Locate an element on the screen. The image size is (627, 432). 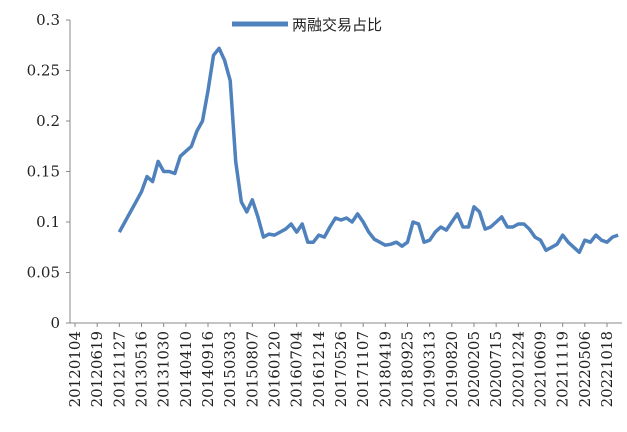
x-tick-label: 20221018 is located at coordinates (607, 369).